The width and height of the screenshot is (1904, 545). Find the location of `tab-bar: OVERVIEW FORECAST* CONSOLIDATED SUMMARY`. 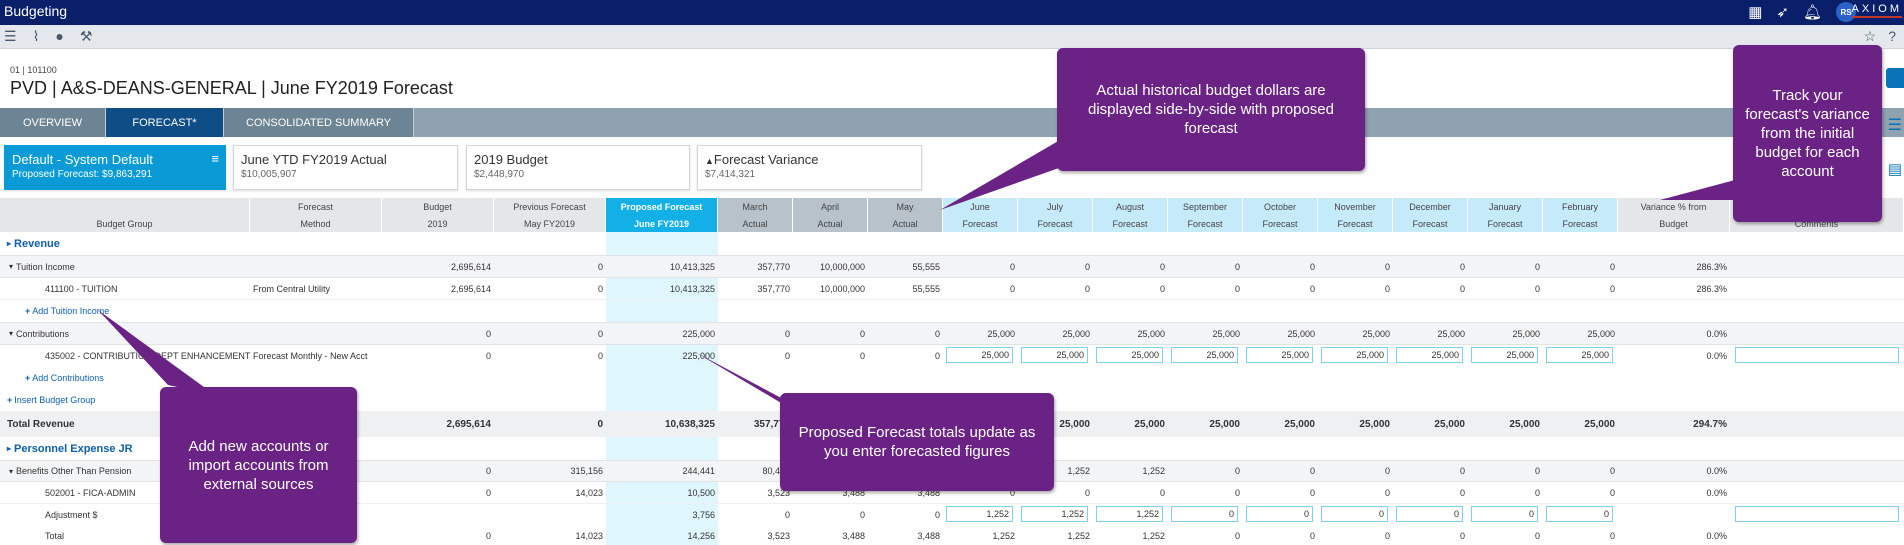

tab-bar: OVERVIEW FORECAST* CONSOLIDATED SUMMARY is located at coordinates (952, 122).